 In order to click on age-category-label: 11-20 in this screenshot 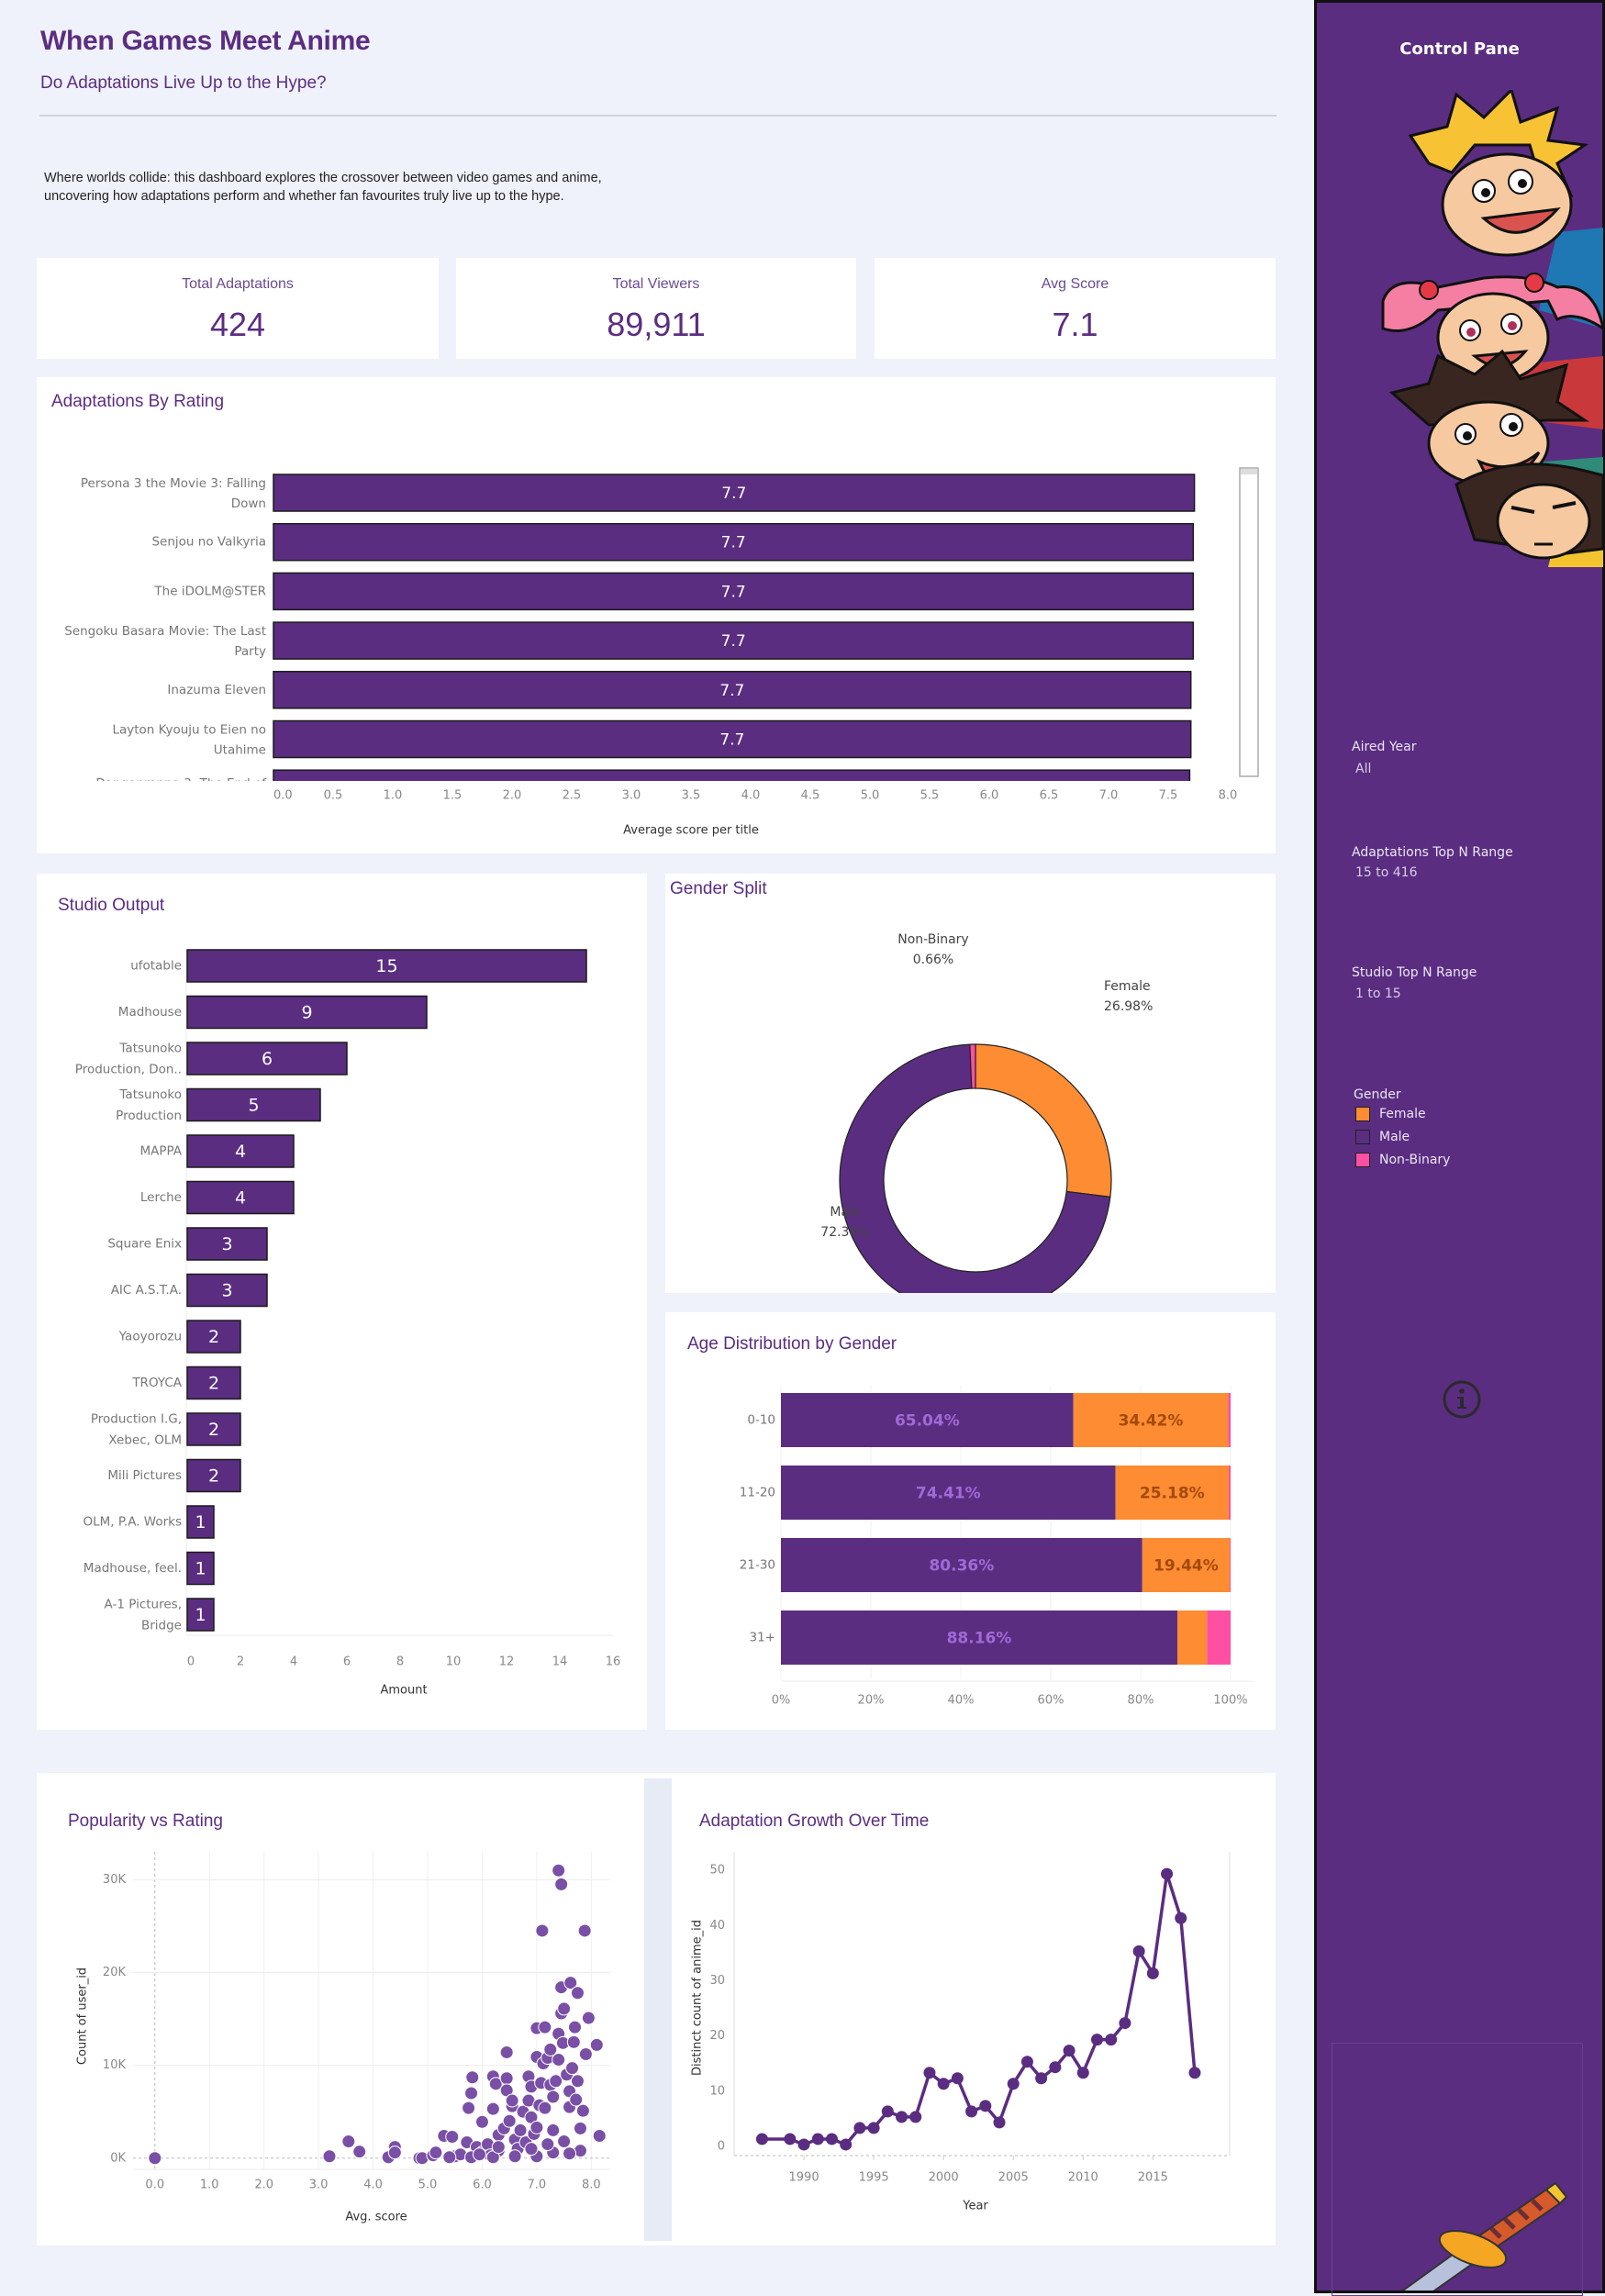, I will do `click(757, 1493)`.